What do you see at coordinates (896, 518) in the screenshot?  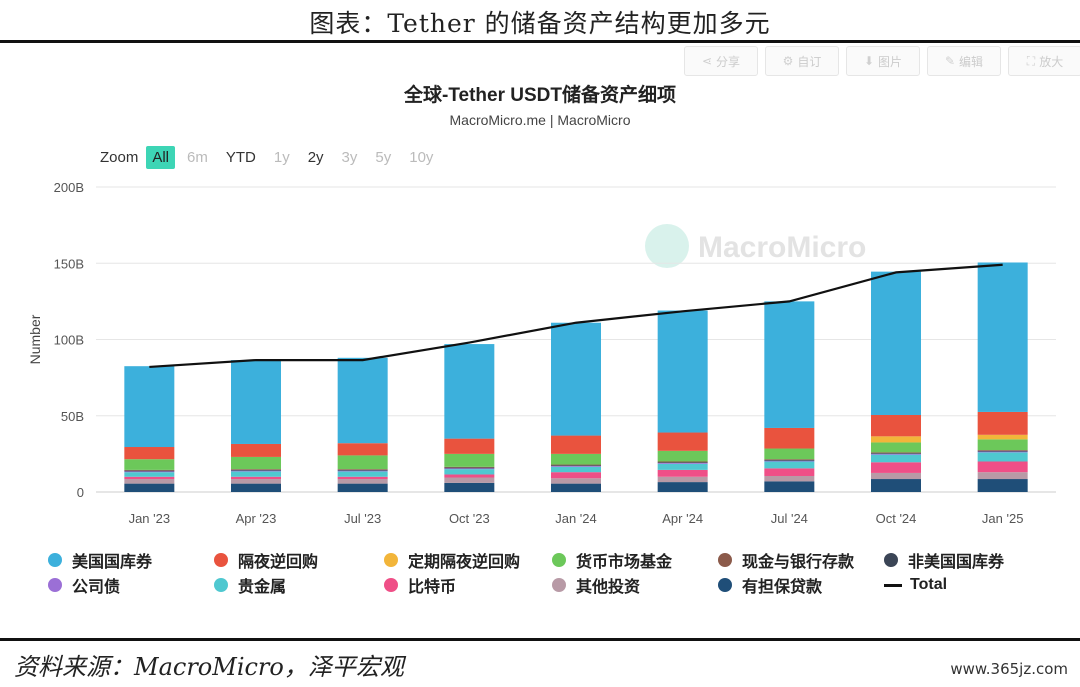 I see `x-tick-label: Oct '24` at bounding box center [896, 518].